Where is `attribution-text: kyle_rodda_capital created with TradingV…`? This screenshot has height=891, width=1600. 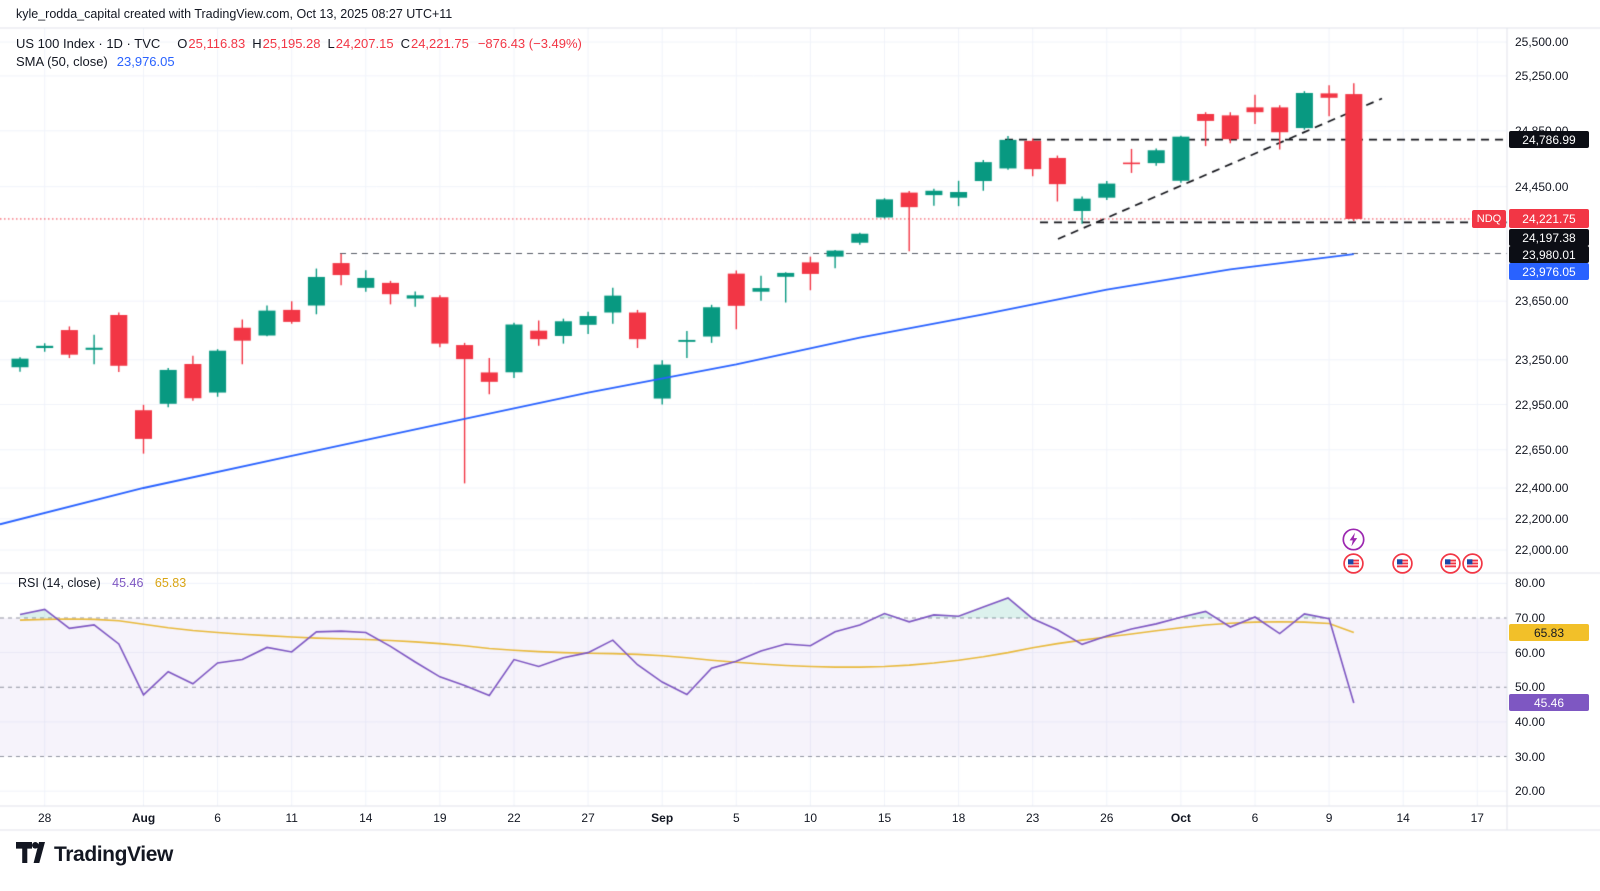 attribution-text: kyle_rodda_capital created with TradingV… is located at coordinates (234, 14).